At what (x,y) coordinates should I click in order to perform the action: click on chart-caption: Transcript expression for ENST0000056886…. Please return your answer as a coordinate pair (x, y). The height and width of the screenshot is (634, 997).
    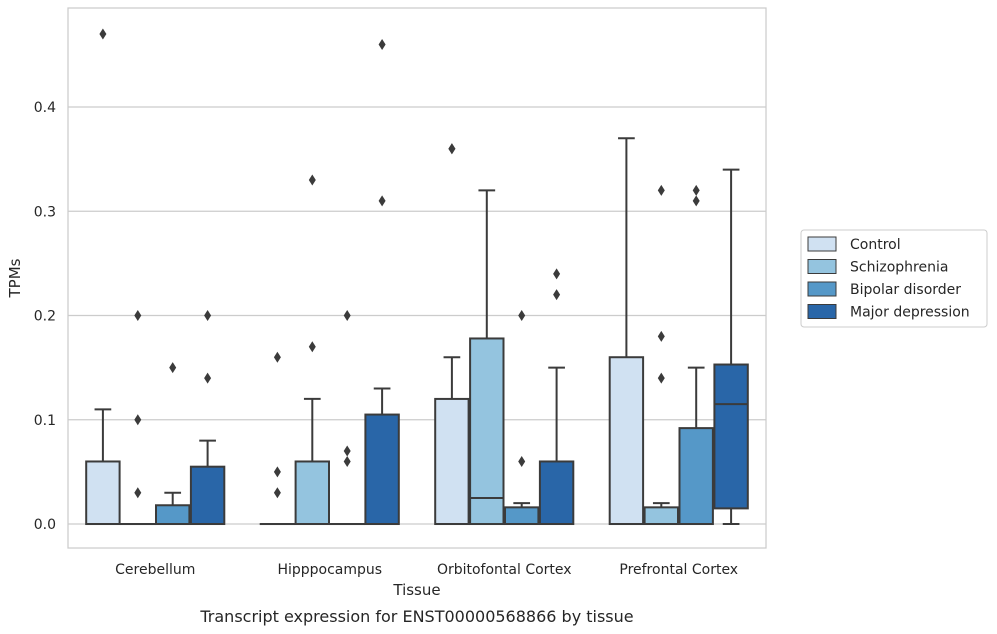
    Looking at the image, I should click on (416, 616).